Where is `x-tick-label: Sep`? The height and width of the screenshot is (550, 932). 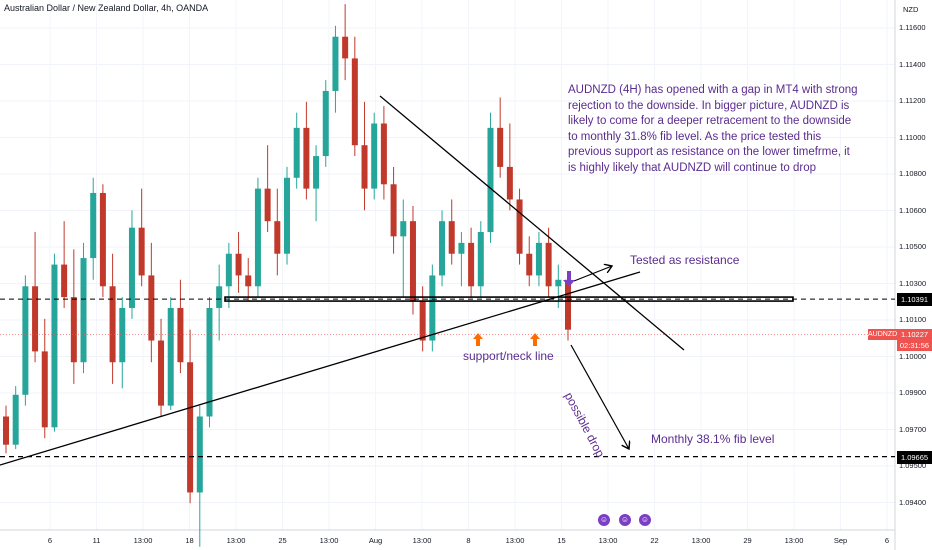 x-tick-label: Sep is located at coordinates (840, 540).